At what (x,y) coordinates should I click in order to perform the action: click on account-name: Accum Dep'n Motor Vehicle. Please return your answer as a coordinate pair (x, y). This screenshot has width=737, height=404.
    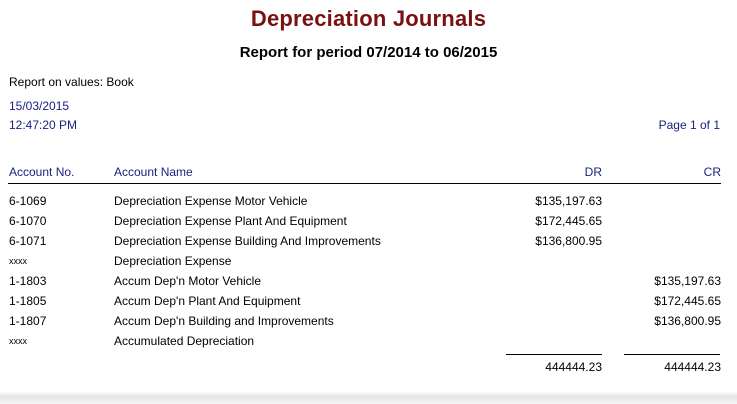
    Looking at the image, I should click on (188, 281).